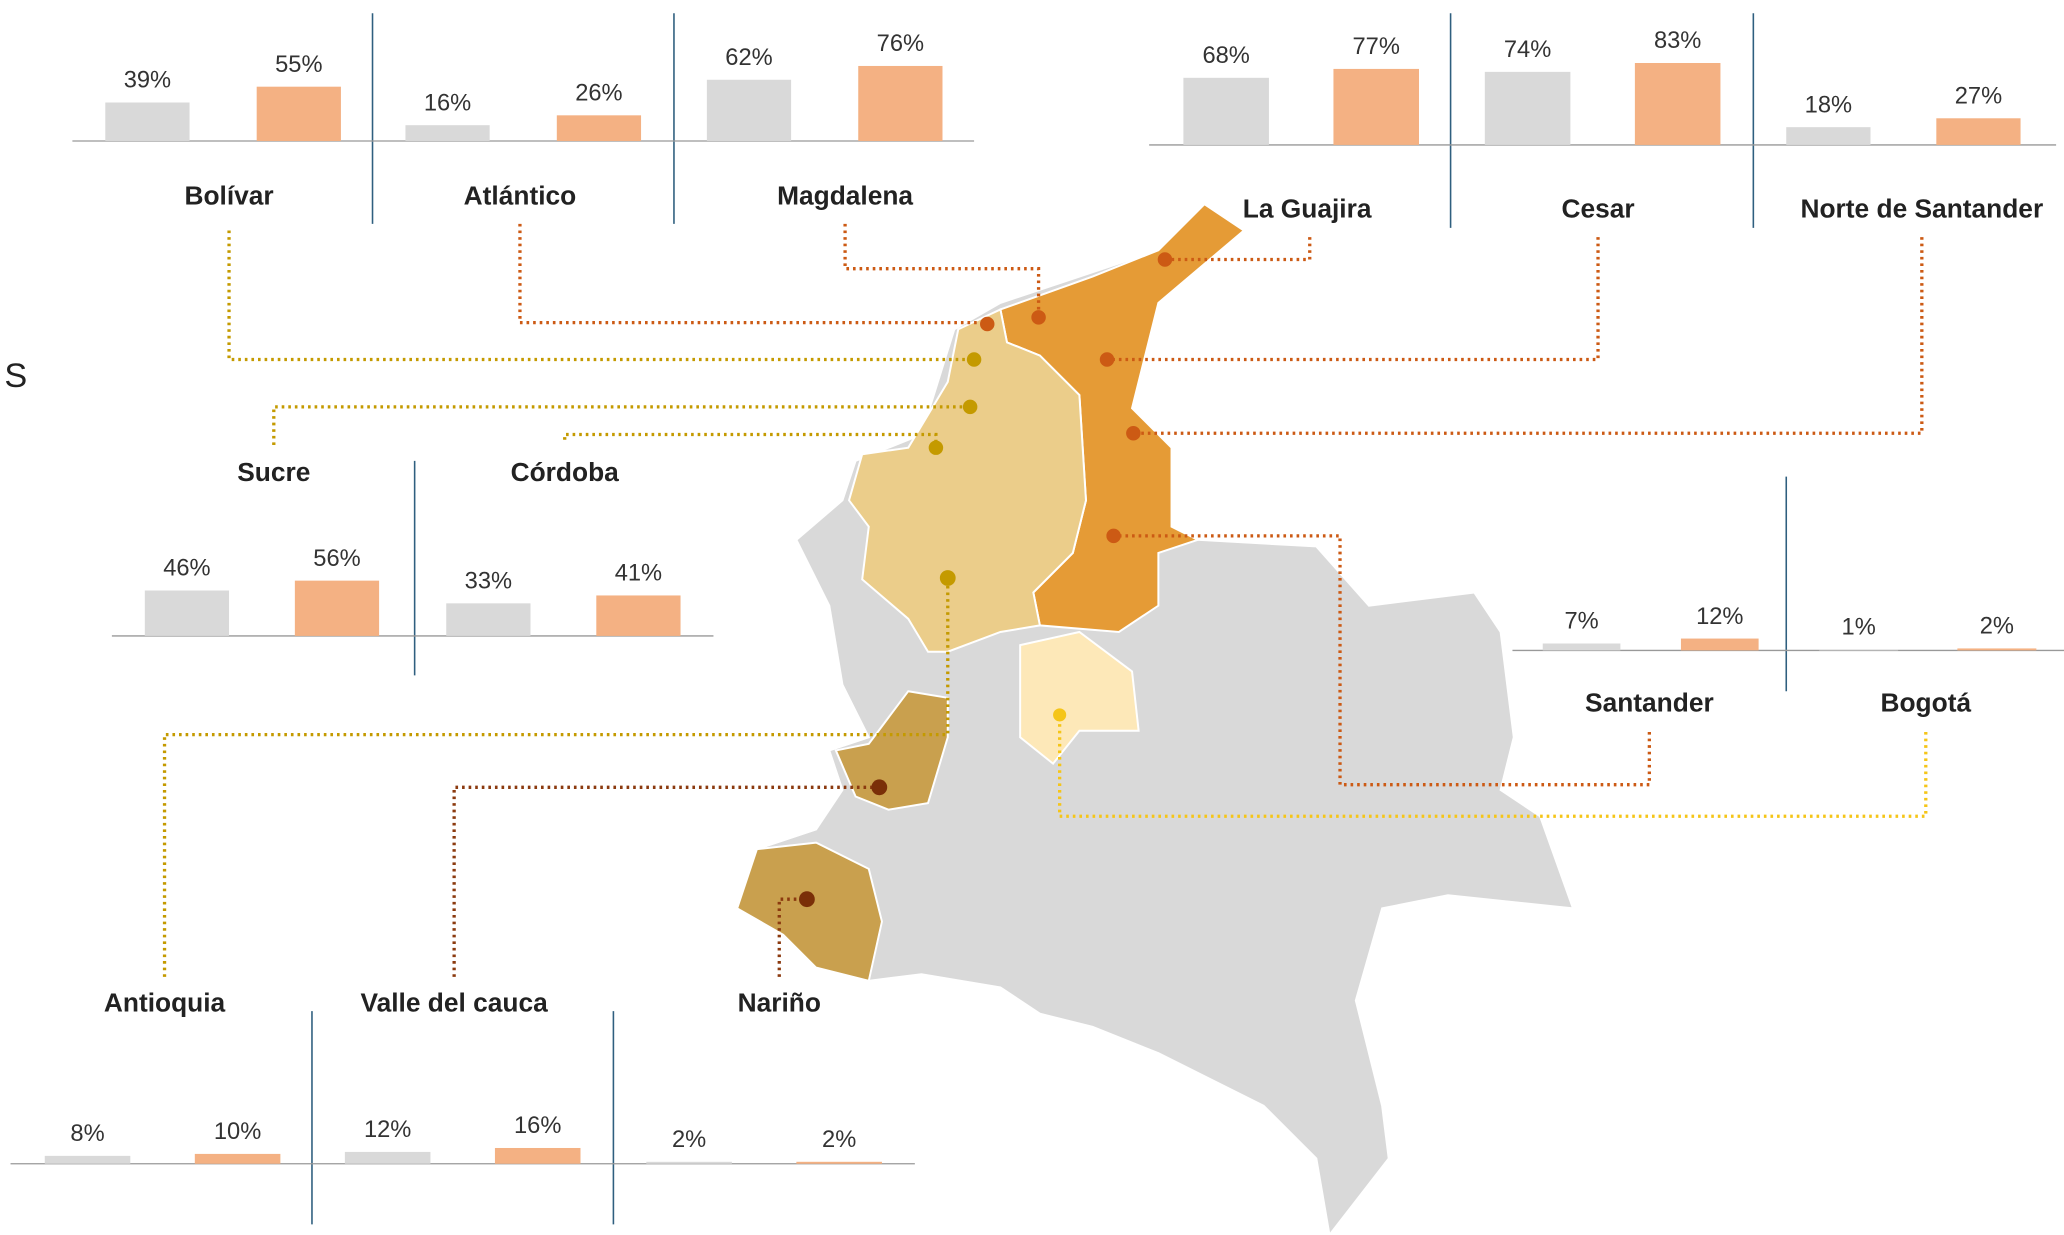  Describe the element at coordinates (1581, 622) in the screenshot. I see `value-label: 7%` at that location.